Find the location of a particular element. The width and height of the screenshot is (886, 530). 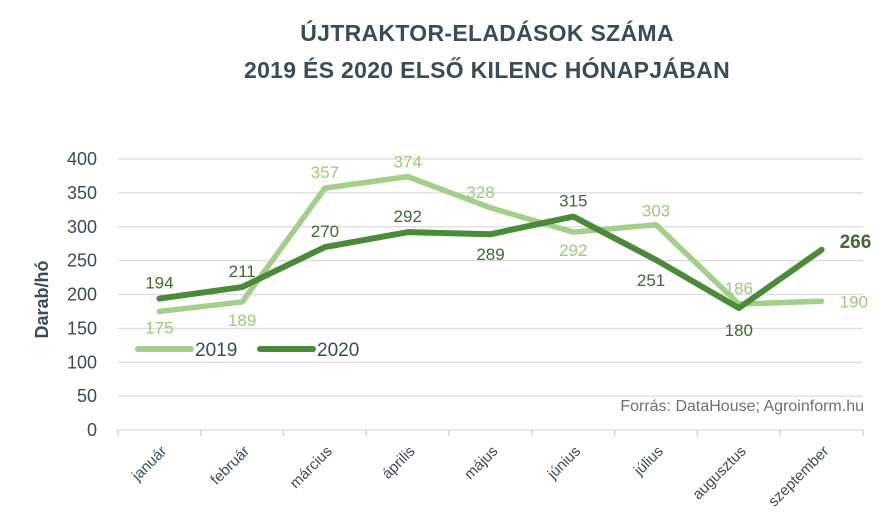

legend-label-2019: 2019 is located at coordinates (216, 350).